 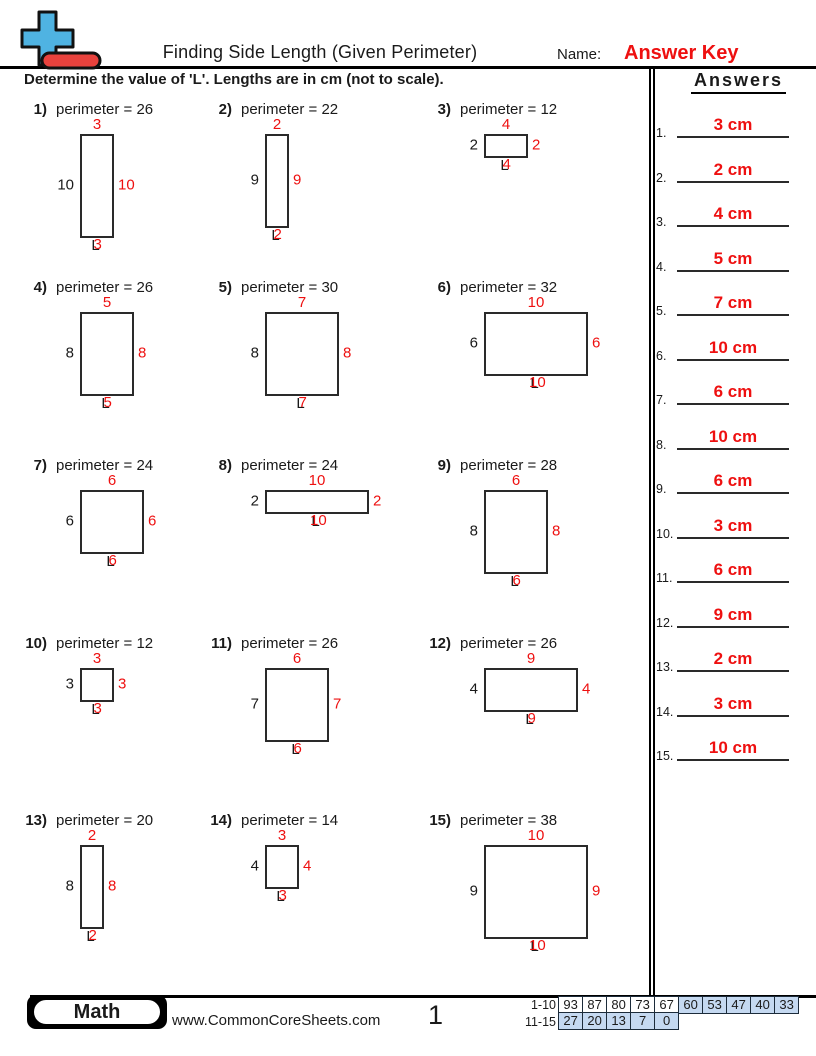 I want to click on problem: 1) perimeter = 26 3 10 10 L 3, so click(x=124, y=177).